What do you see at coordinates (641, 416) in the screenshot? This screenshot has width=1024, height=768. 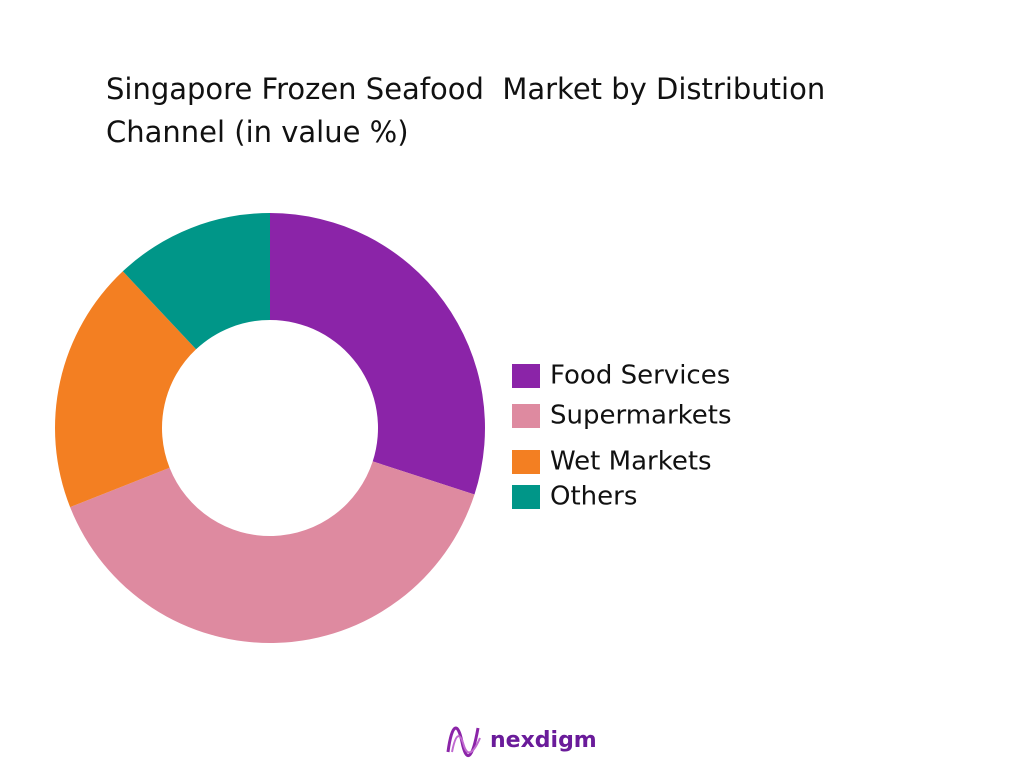 I see `legend-label: Supermarkets` at bounding box center [641, 416].